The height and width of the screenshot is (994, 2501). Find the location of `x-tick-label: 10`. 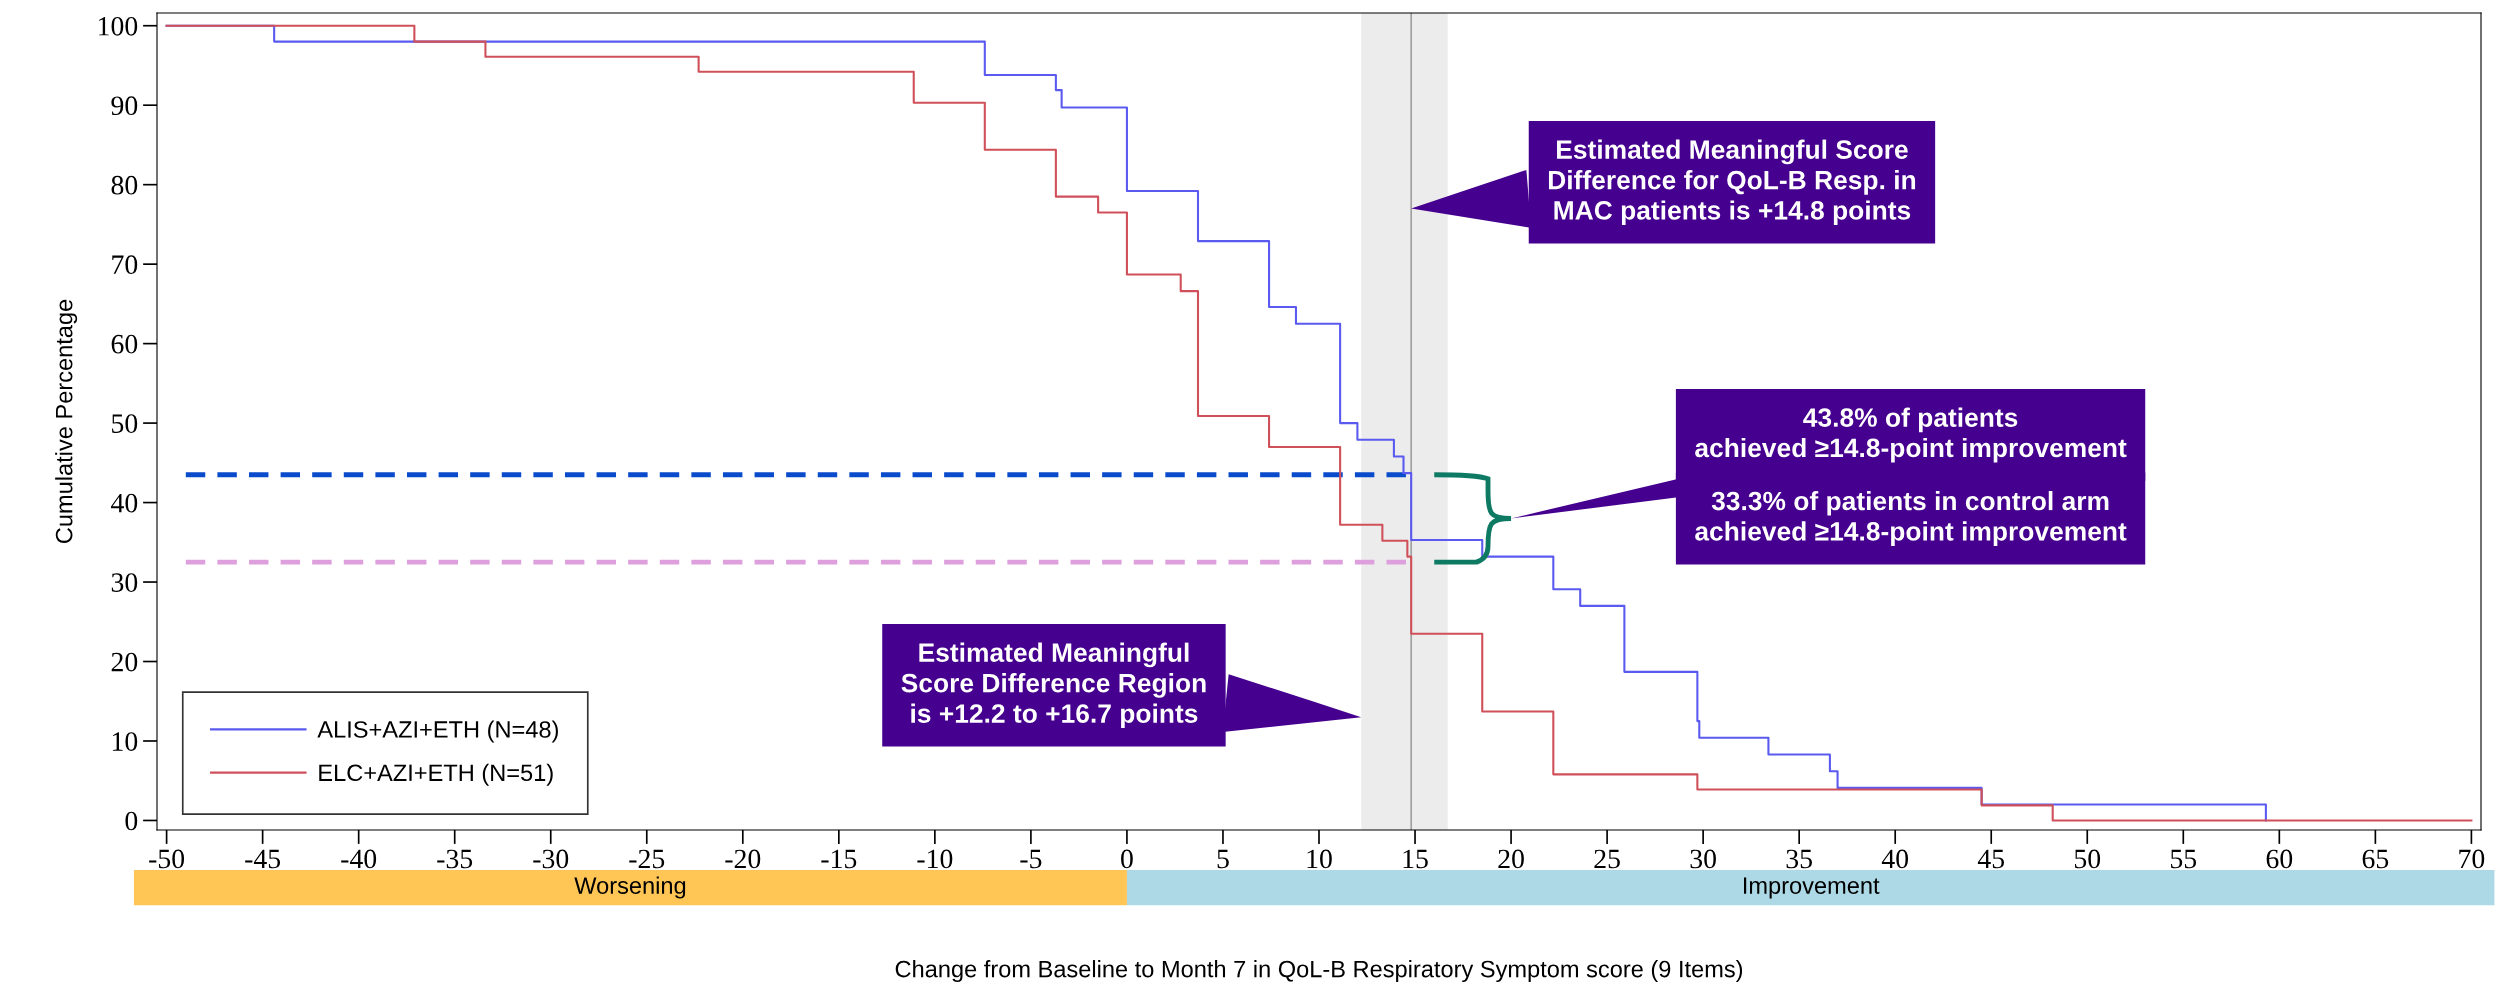

x-tick-label: 10 is located at coordinates (1319, 859).